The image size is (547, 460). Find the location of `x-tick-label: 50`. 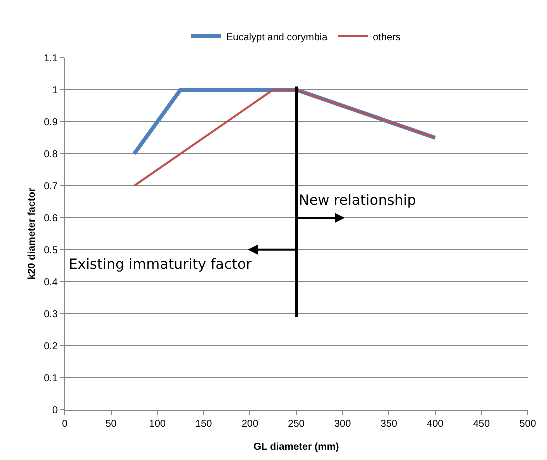

x-tick-label: 50 is located at coordinates (112, 424).